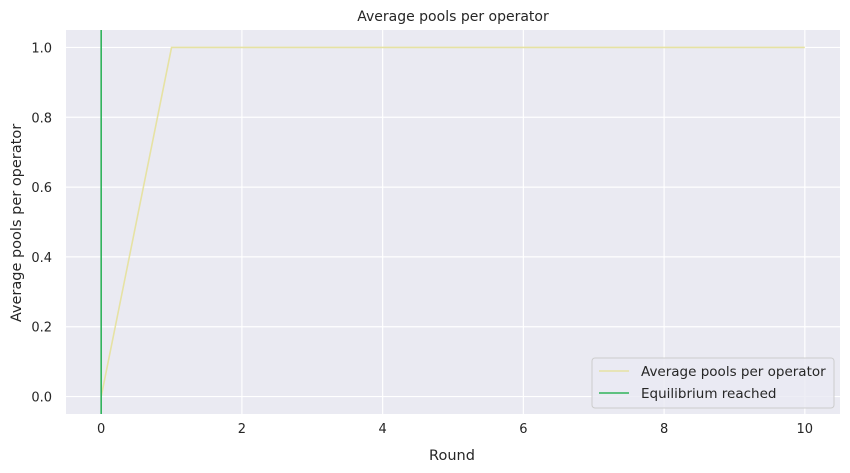 This screenshot has height=473, width=850. I want to click on x-tick-label: 0, so click(101, 429).